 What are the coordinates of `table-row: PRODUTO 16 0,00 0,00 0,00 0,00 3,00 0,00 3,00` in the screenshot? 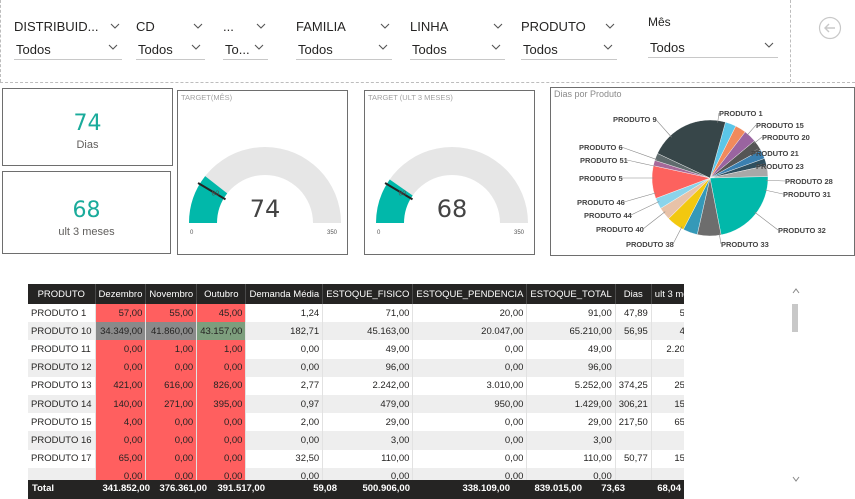 It's located at (356, 440).